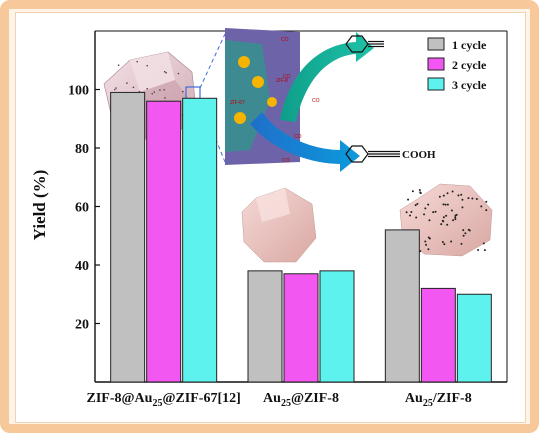  I want to click on legend-label: 1 cycle, so click(469, 45).